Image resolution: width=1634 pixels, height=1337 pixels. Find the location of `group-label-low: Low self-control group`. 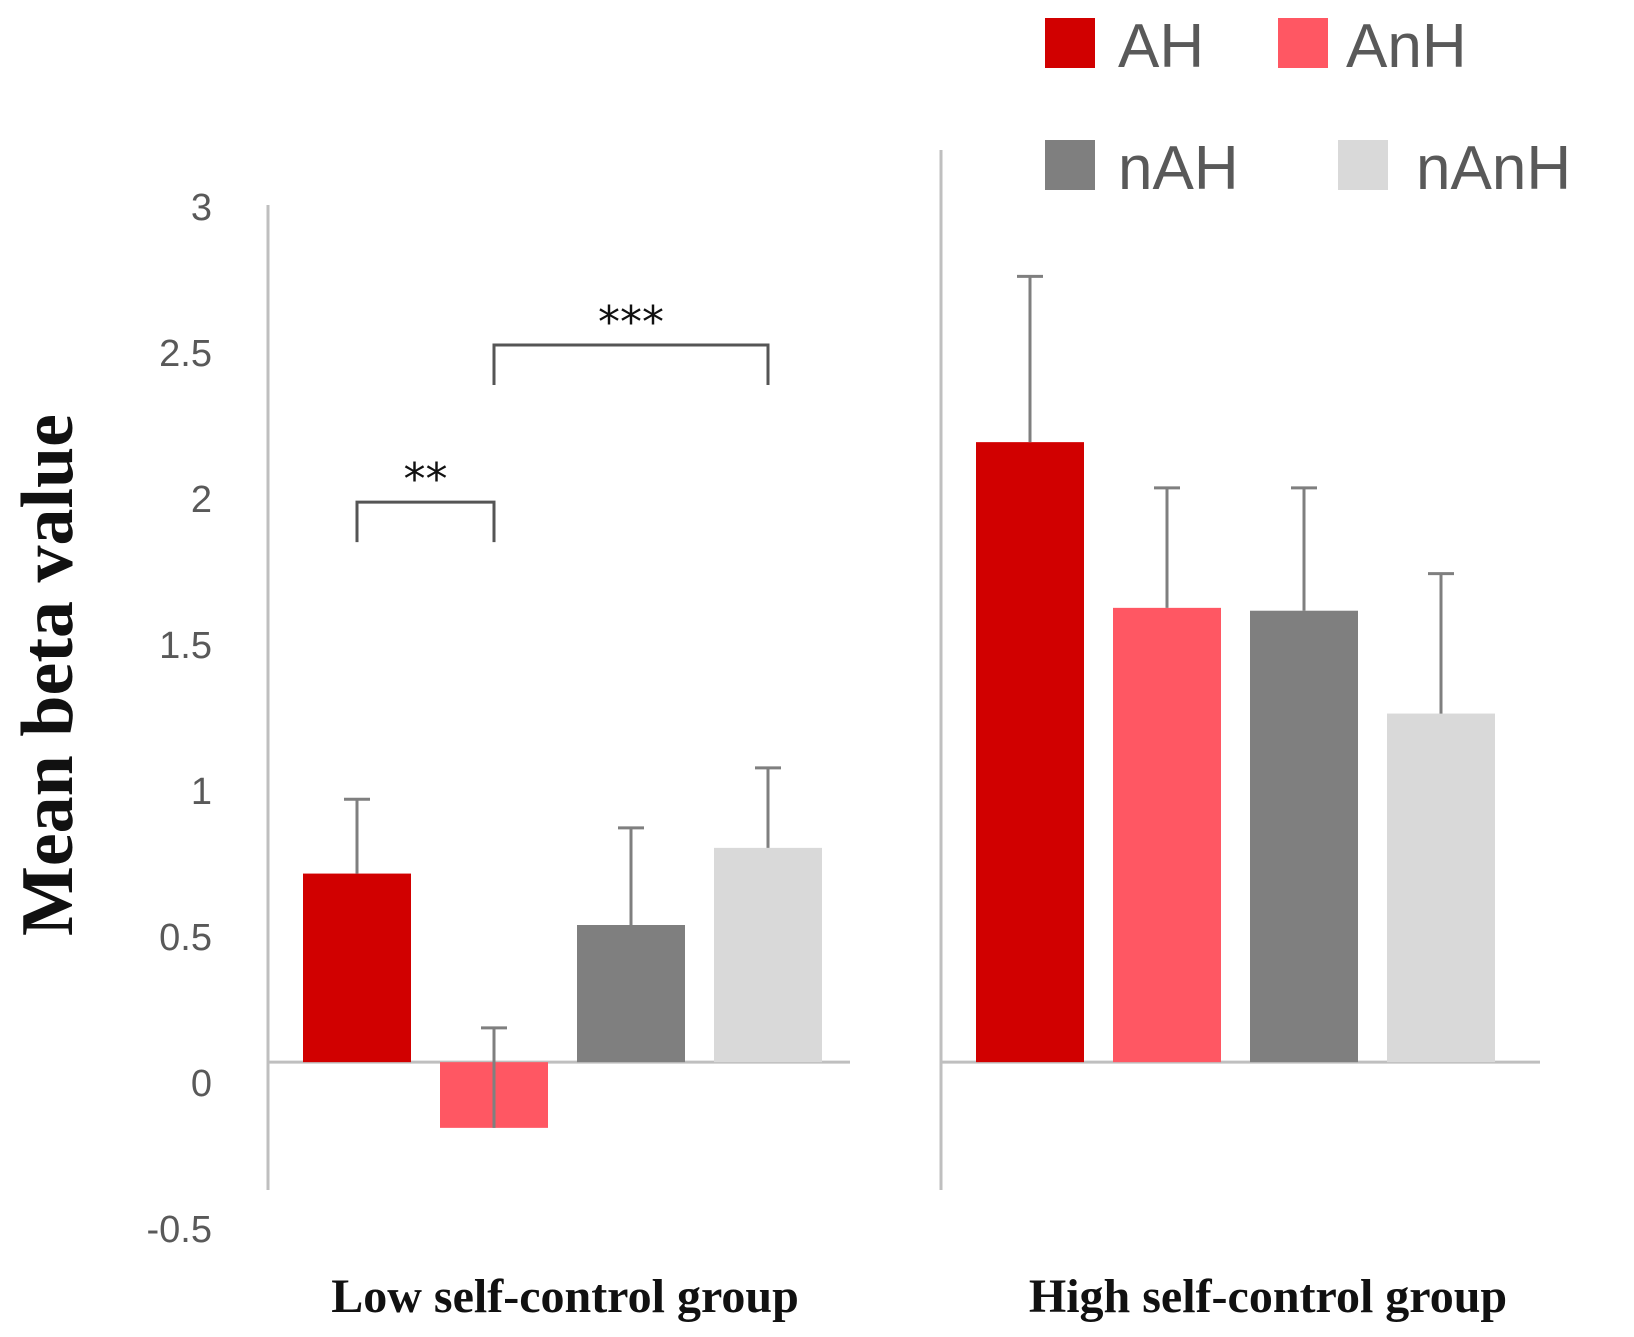

group-label-low: Low self-control group is located at coordinates (565, 1296).